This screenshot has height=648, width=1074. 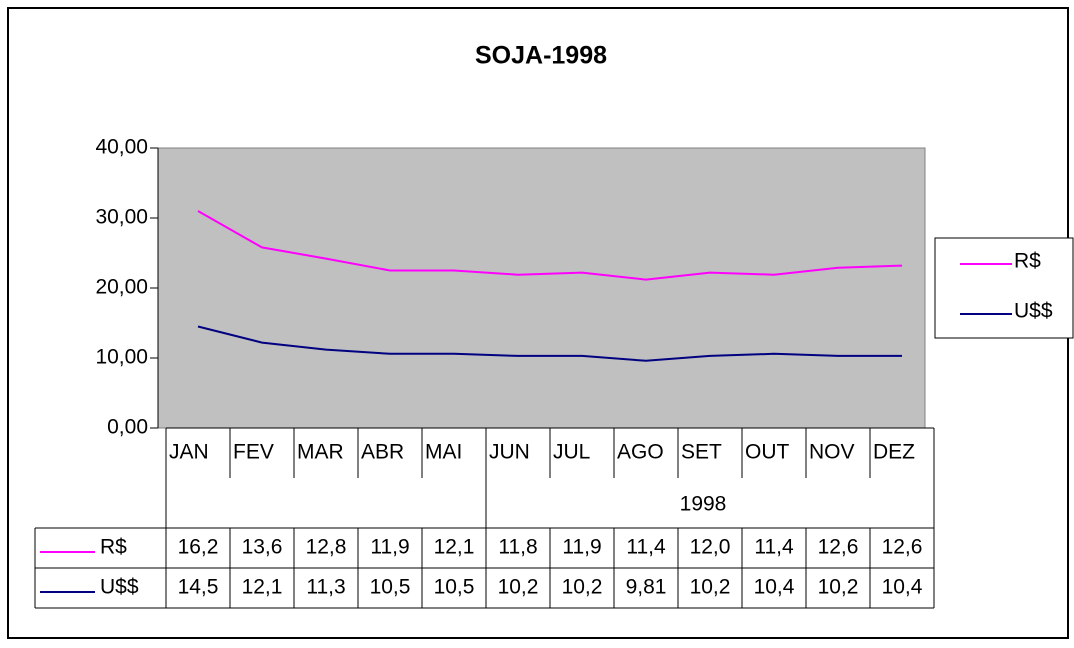 I want to click on x-tick-label: JUL, so click(x=571, y=452).